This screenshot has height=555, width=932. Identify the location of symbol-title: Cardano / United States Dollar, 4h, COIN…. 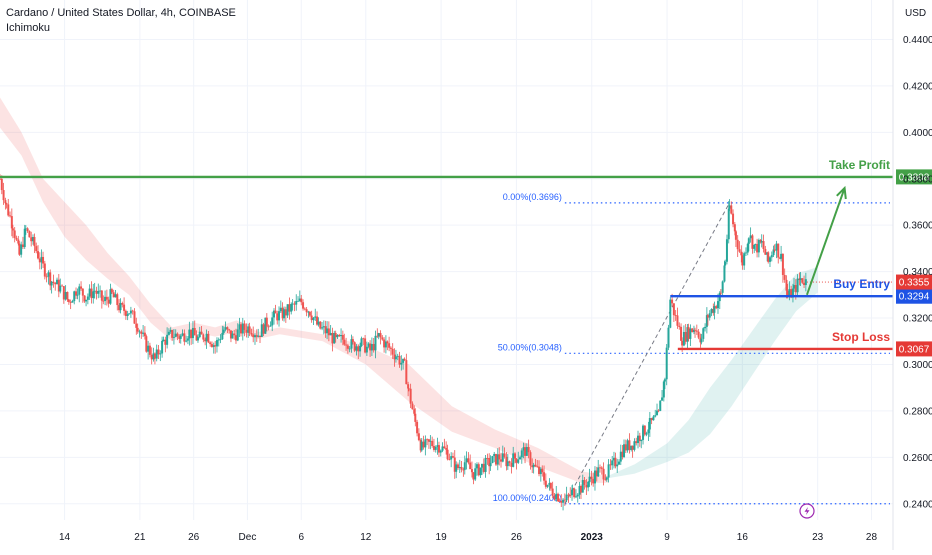
(121, 13).